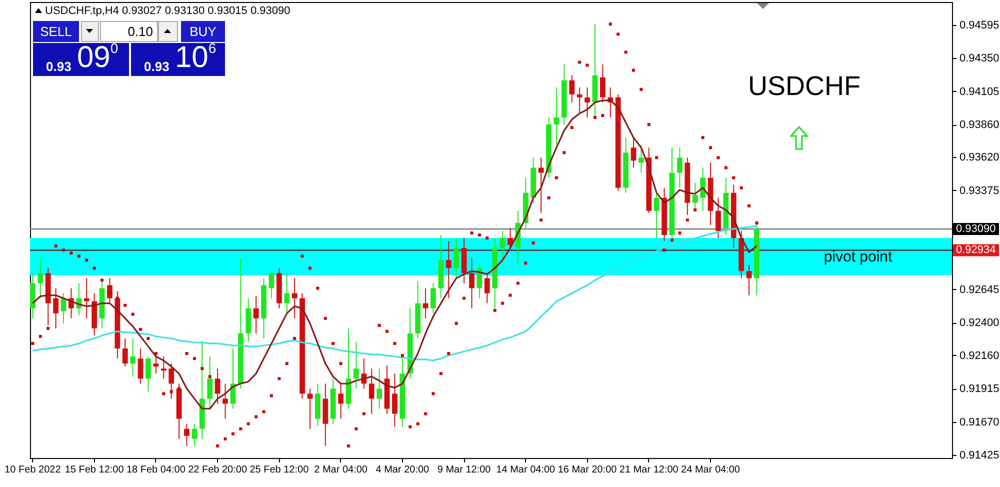 The image size is (1000, 487). Describe the element at coordinates (97, 57) in the screenshot. I see `annotation: 09$^{0}$` at that location.